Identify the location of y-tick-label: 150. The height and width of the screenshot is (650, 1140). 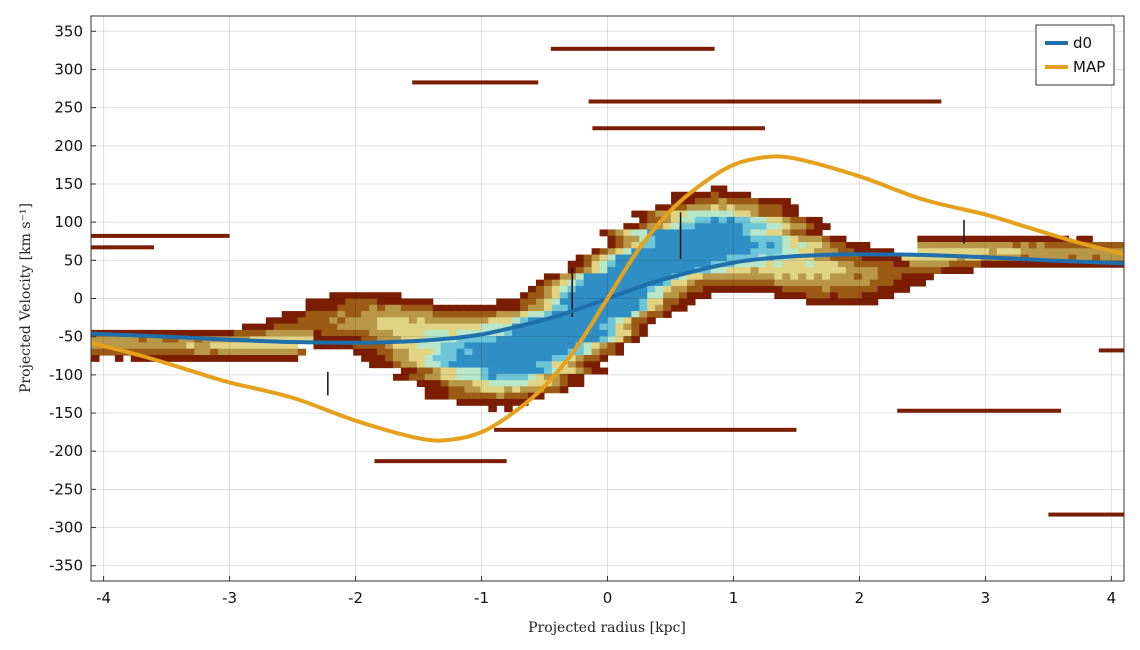
(68, 184).